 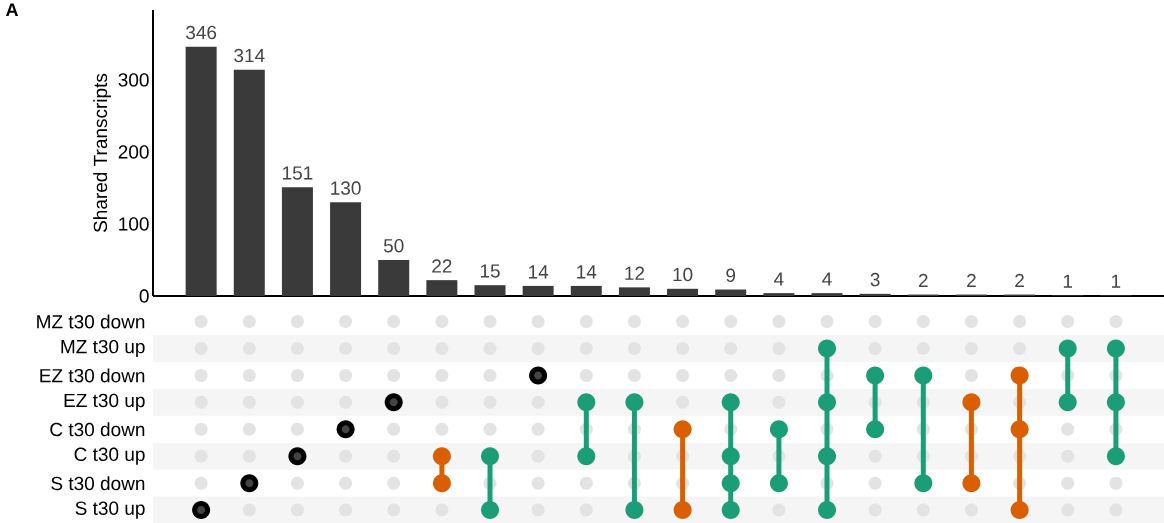 I want to click on text: A, so click(x=12, y=9).